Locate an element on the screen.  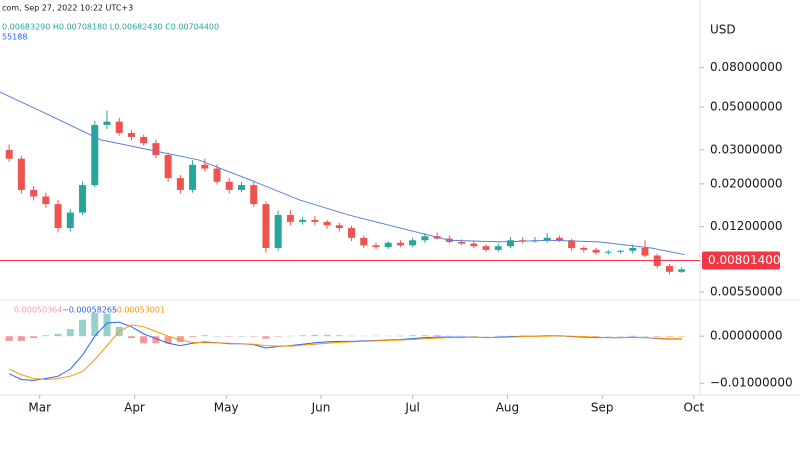
x-tick-label: Jun is located at coordinates (321, 408).